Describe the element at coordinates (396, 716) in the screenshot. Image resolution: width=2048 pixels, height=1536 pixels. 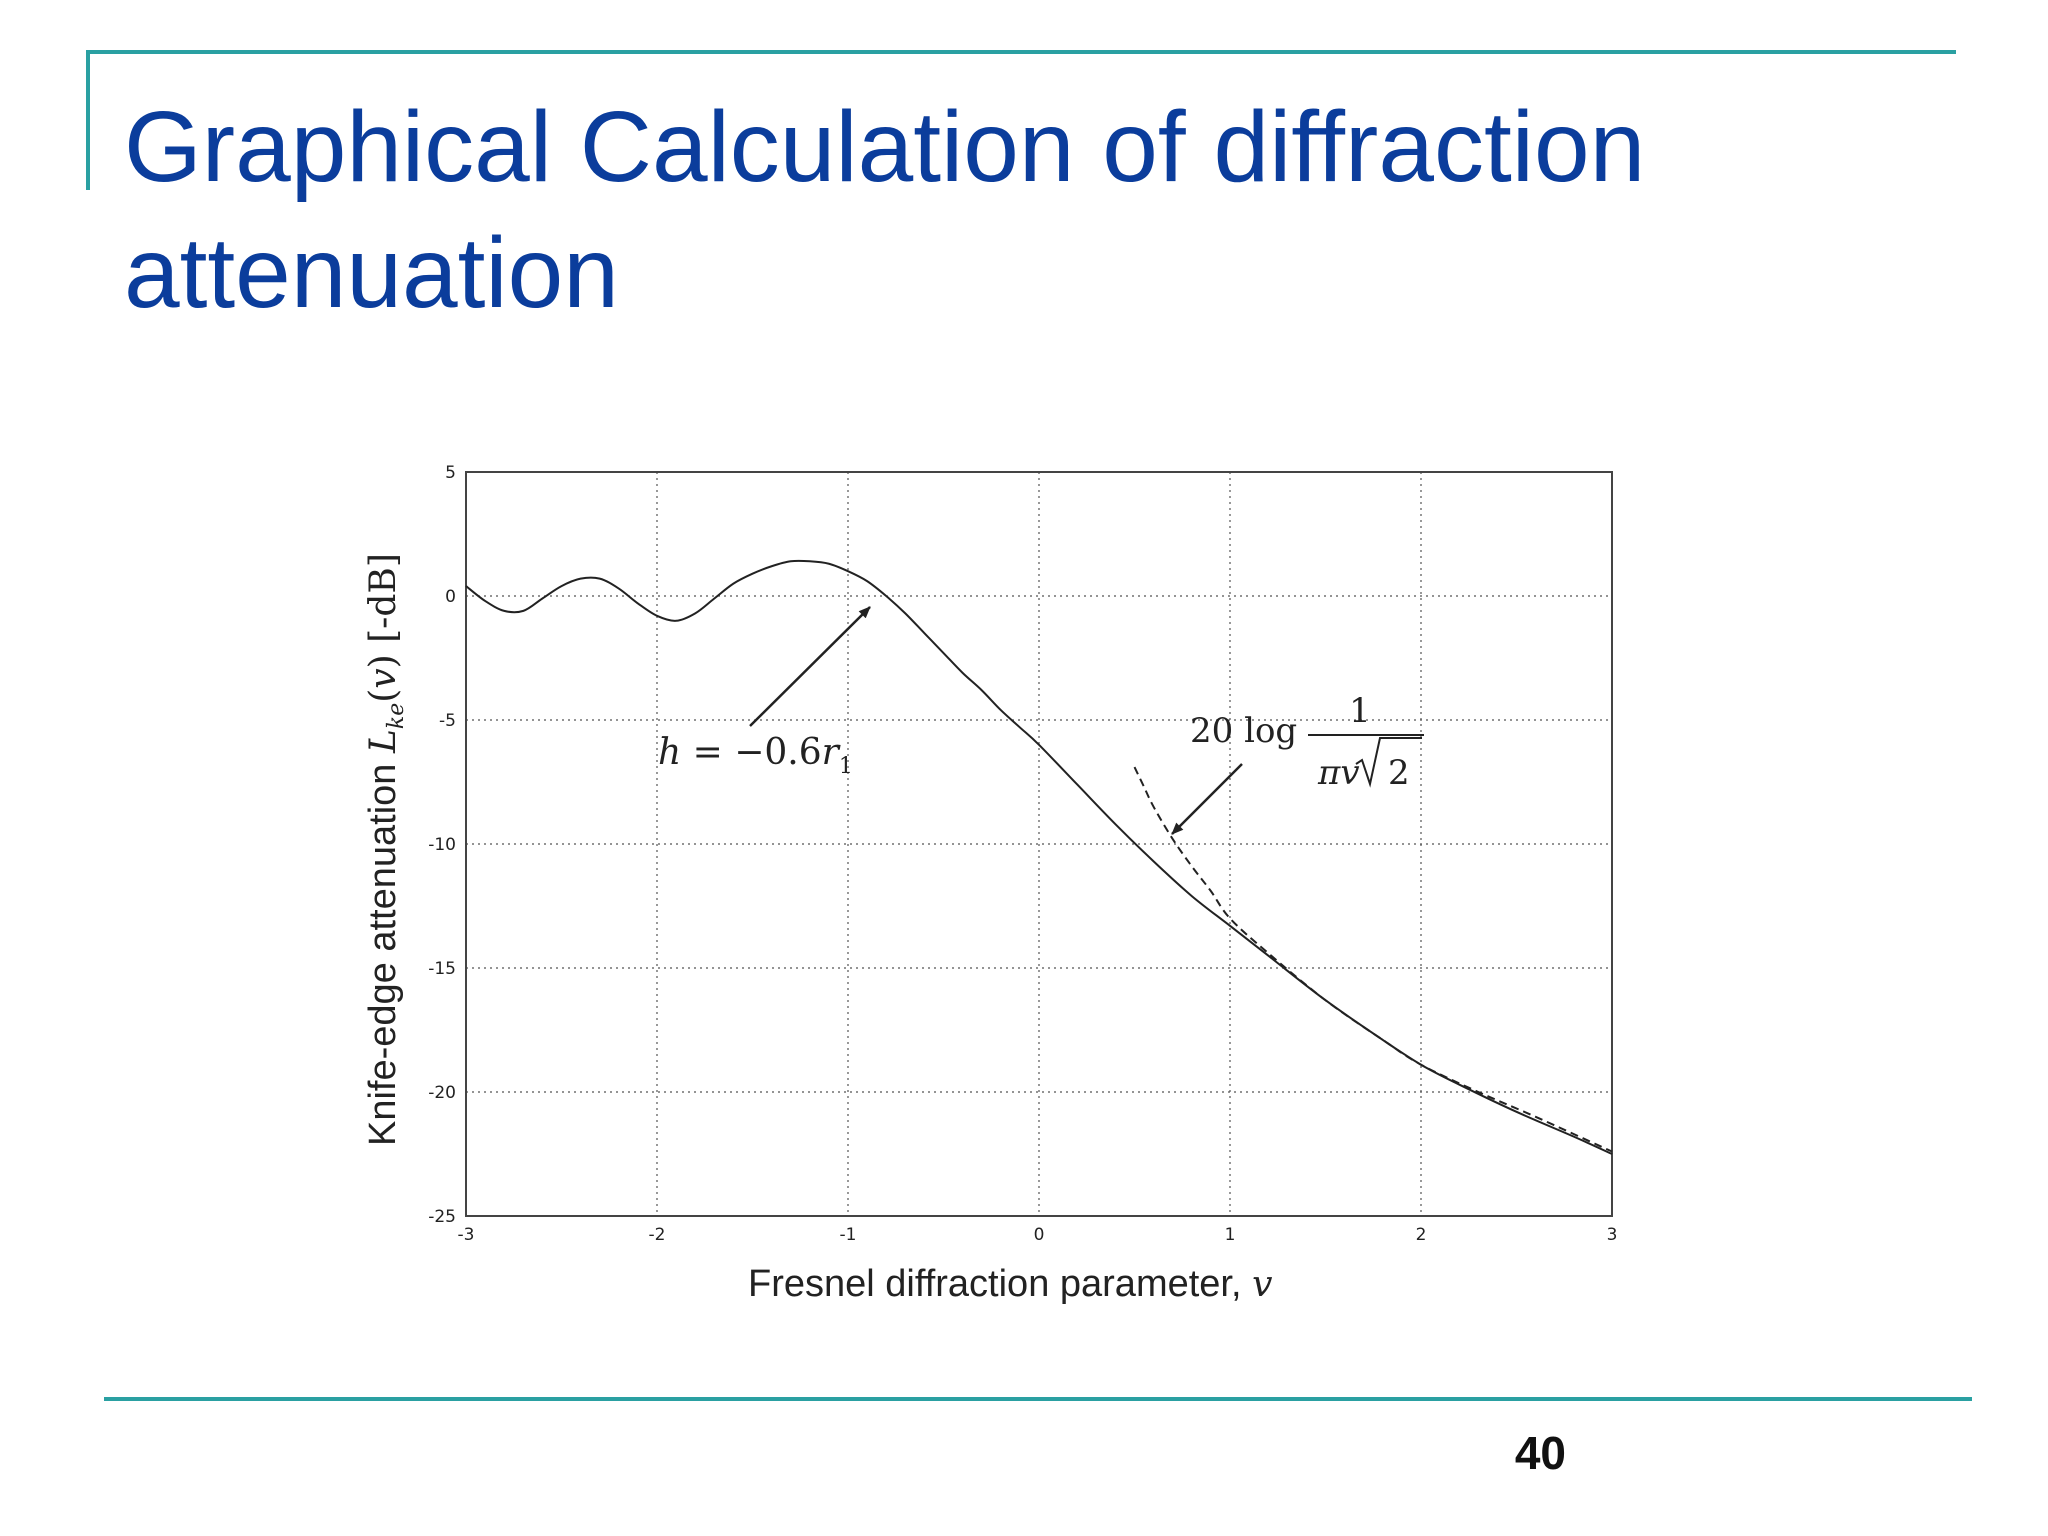
I see `y-axis-label-subscript: ke` at that location.